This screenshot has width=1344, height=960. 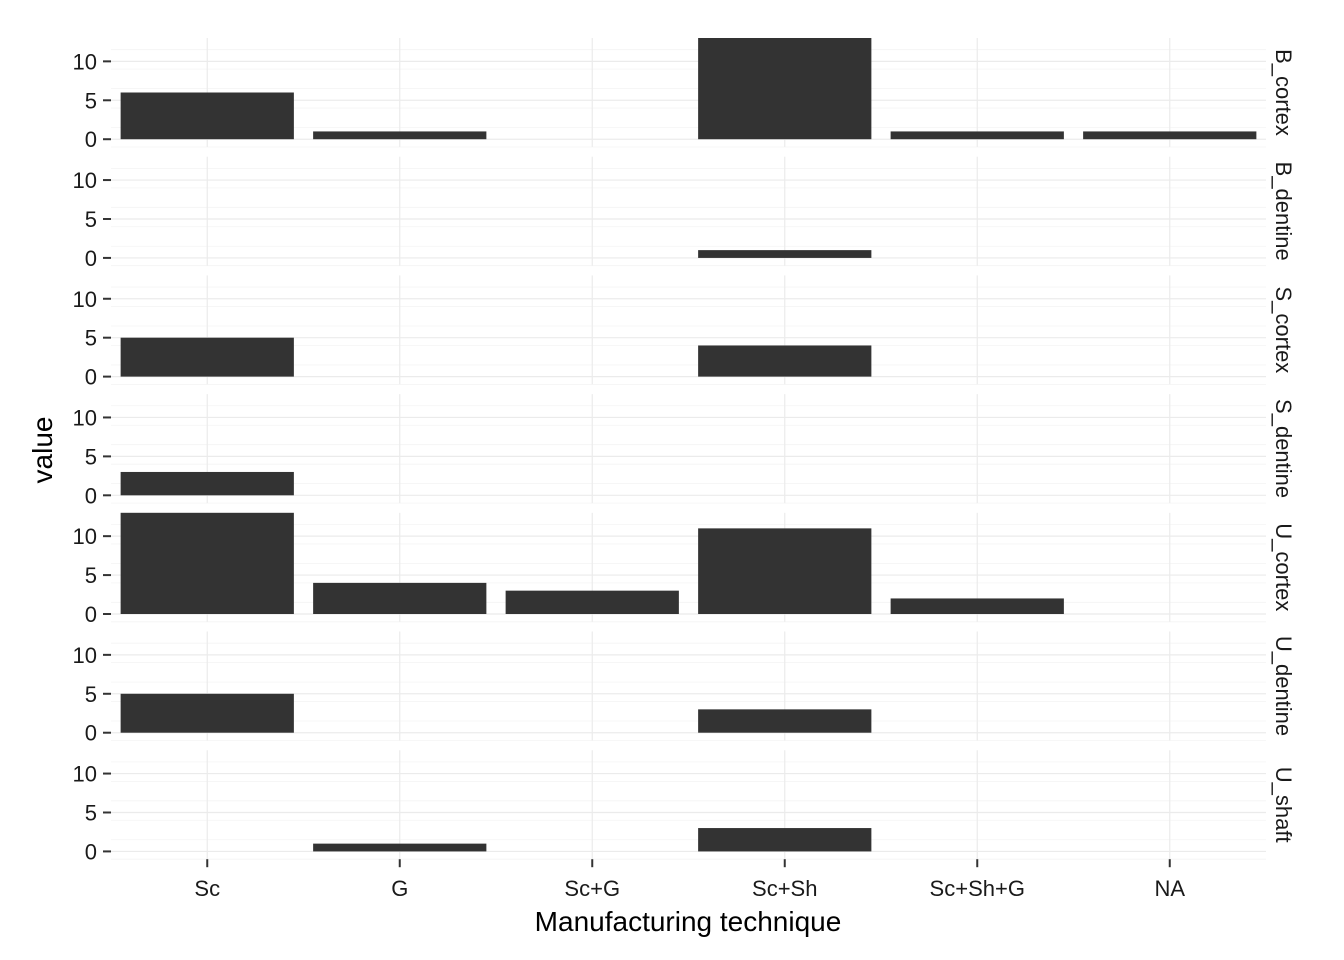 What do you see at coordinates (684, 569) in the screenshot?
I see `facet-panel: 0 5 10 U_cortex` at bounding box center [684, 569].